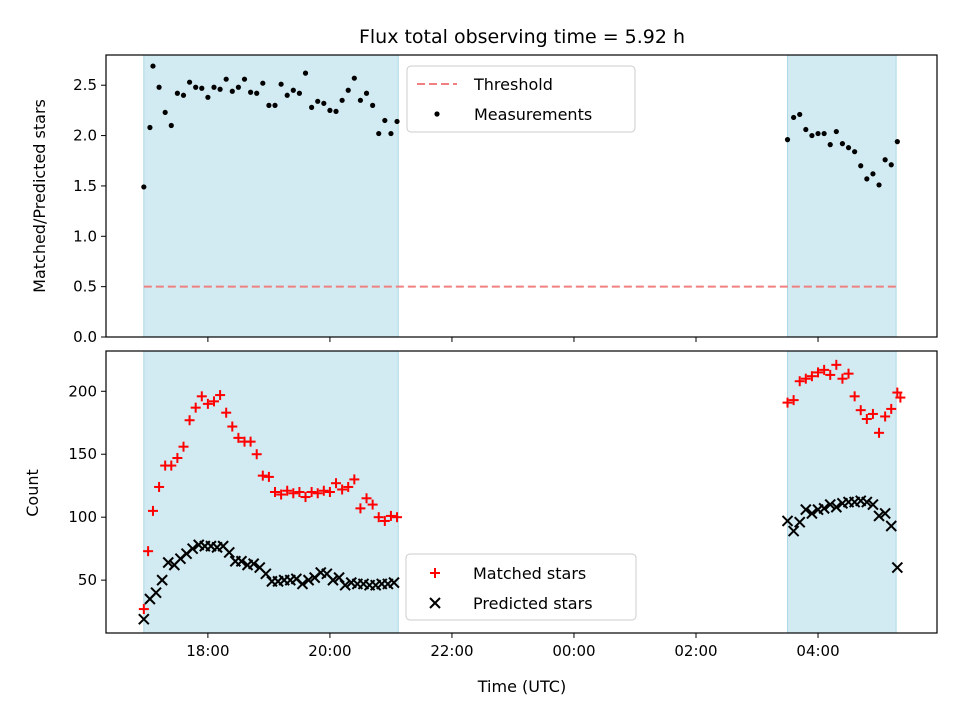 This screenshot has width=960, height=724. I want to click on top-y-tick-label: 1.5, so click(85, 186).